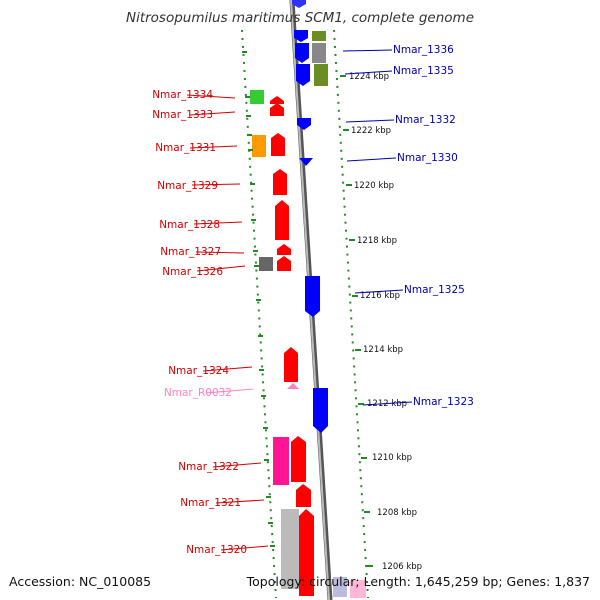 The width and height of the screenshot is (600, 600). What do you see at coordinates (189, 225) in the screenshot?
I see `gene-label: Nmar_1328` at bounding box center [189, 225].